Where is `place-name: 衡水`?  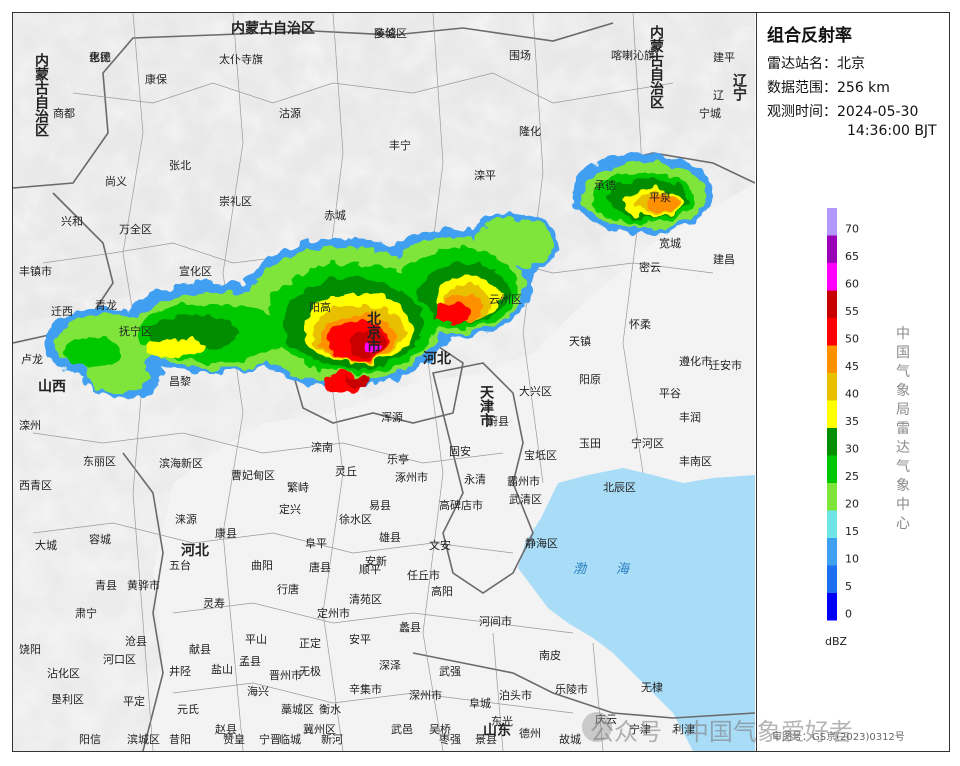
place-name: 衡水 is located at coordinates (330, 709).